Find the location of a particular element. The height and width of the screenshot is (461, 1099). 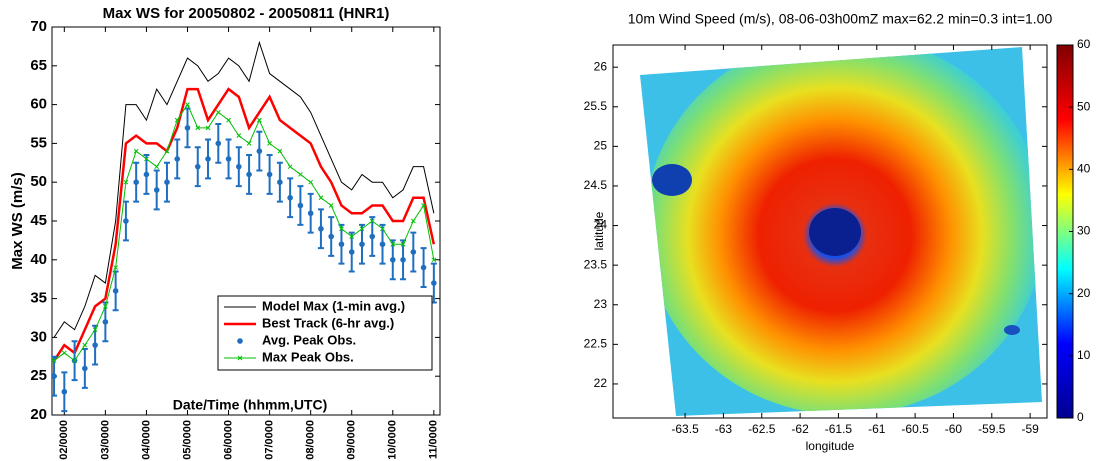

y-tick-label: 50 is located at coordinates (38, 181).